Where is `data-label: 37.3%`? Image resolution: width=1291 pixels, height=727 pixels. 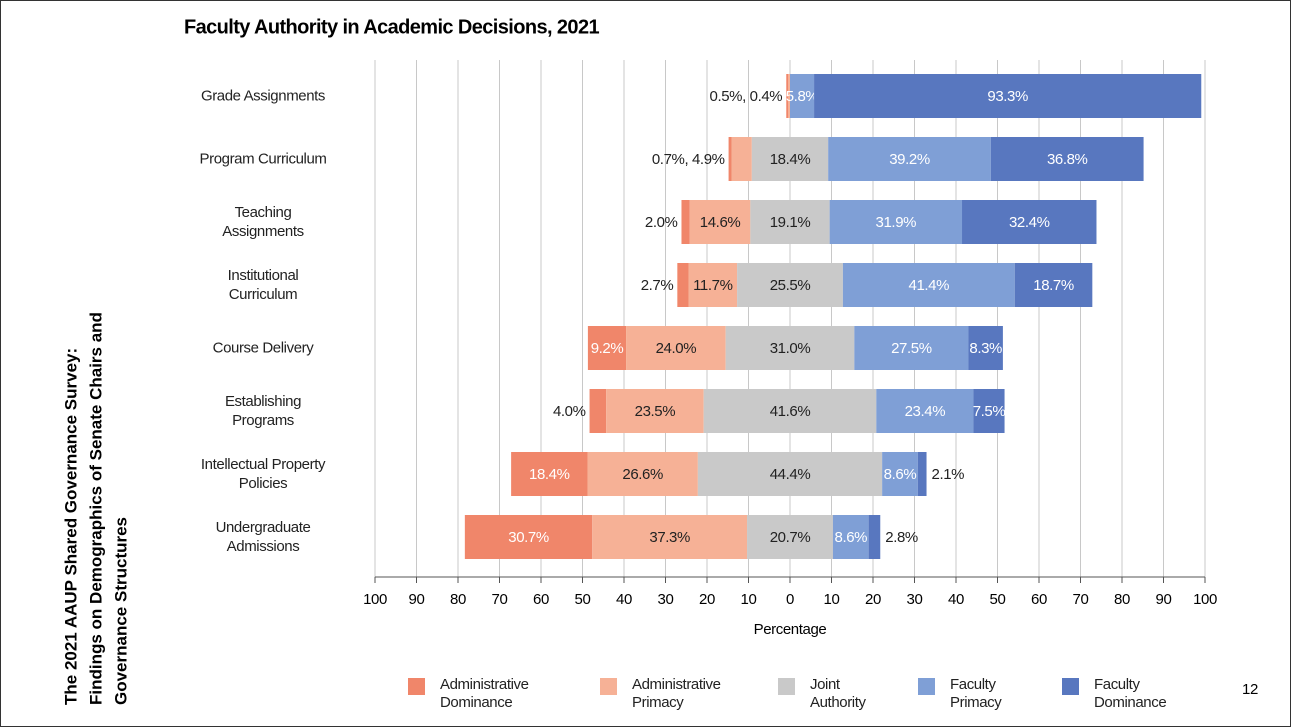
data-label: 37.3% is located at coordinates (669, 537).